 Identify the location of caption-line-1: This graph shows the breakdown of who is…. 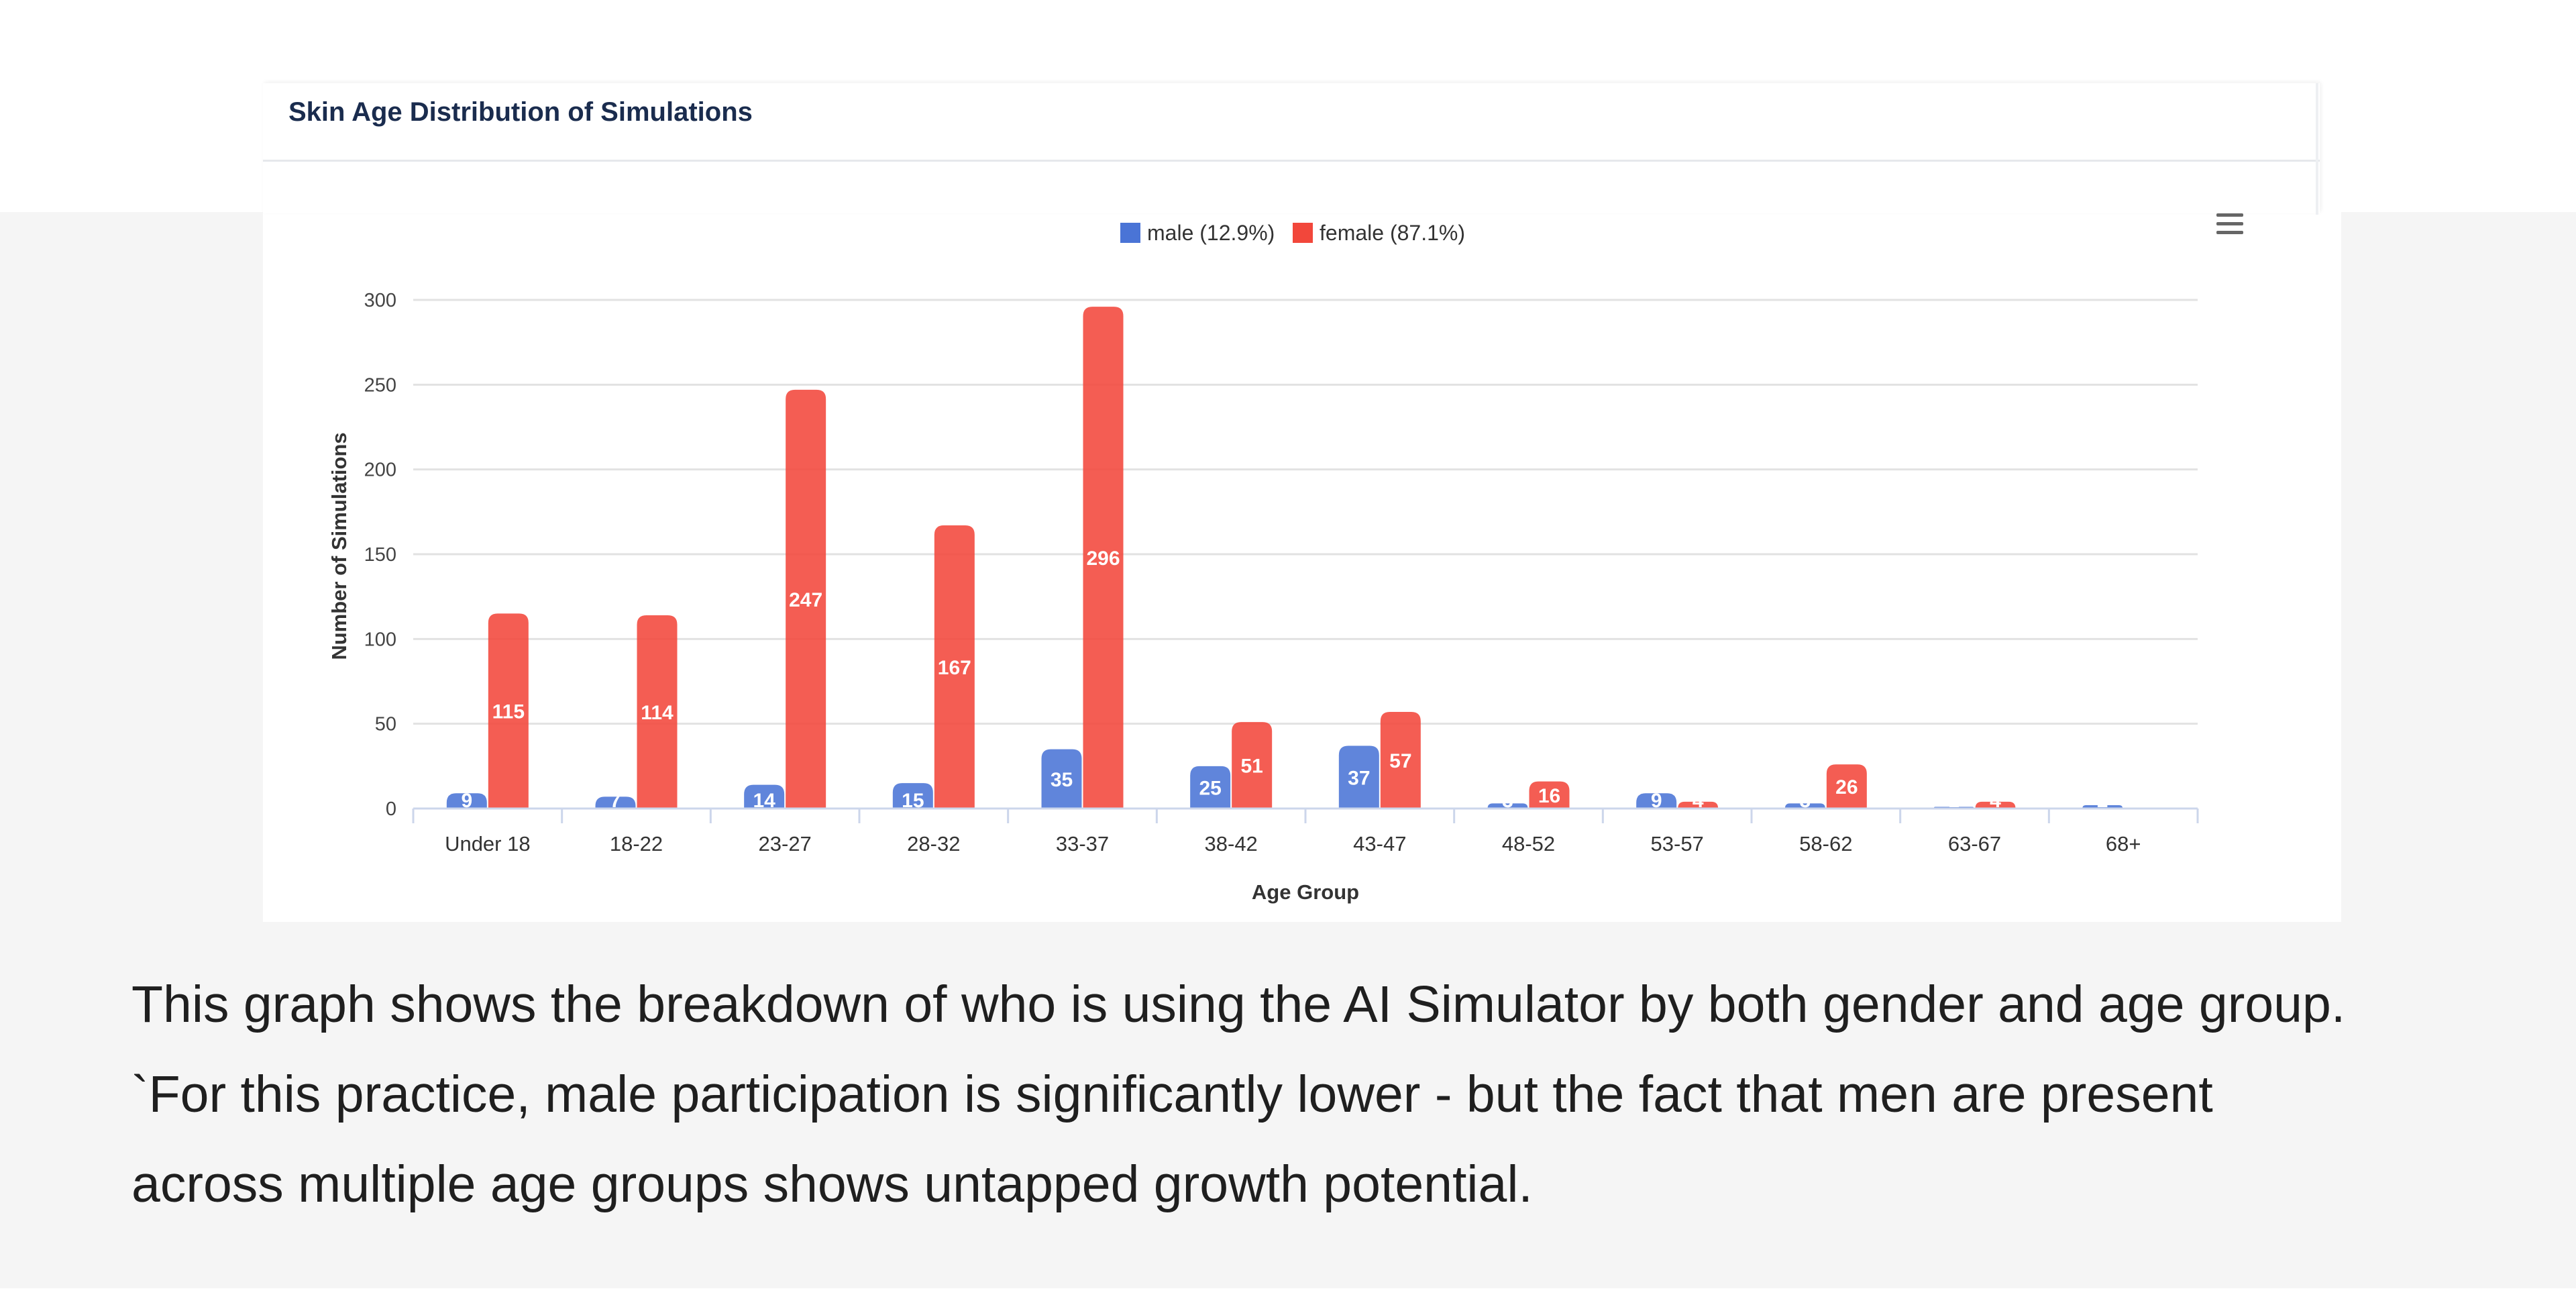
(1238, 1004).